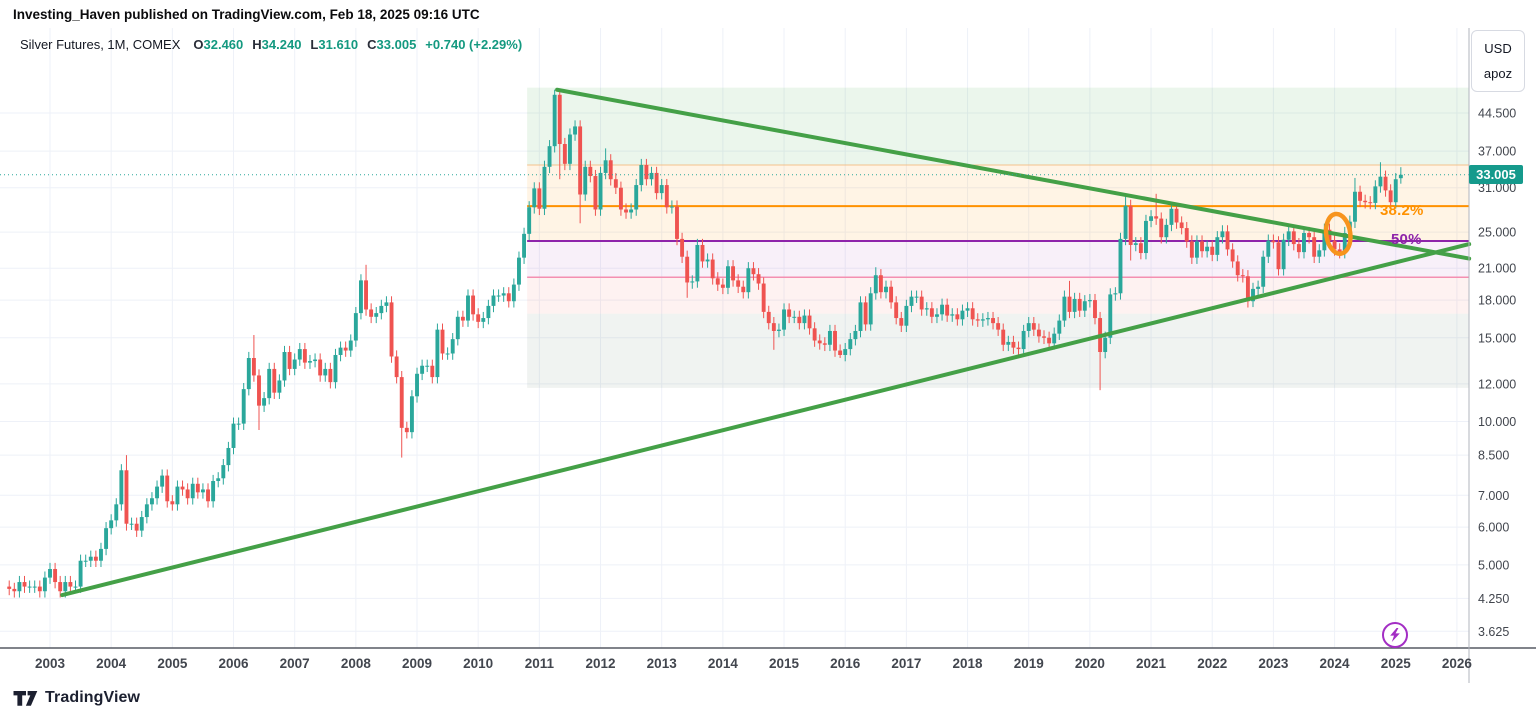  Describe the element at coordinates (1493, 599) in the screenshot. I see `price-tick-label: 4.250` at that location.